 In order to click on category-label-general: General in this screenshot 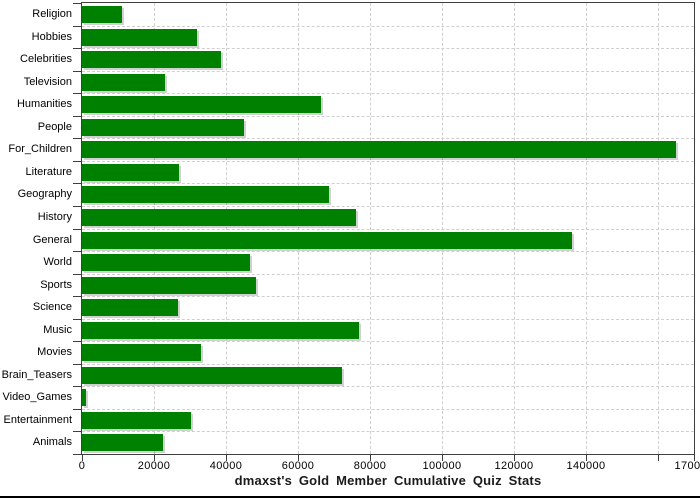, I will do `click(52, 240)`.